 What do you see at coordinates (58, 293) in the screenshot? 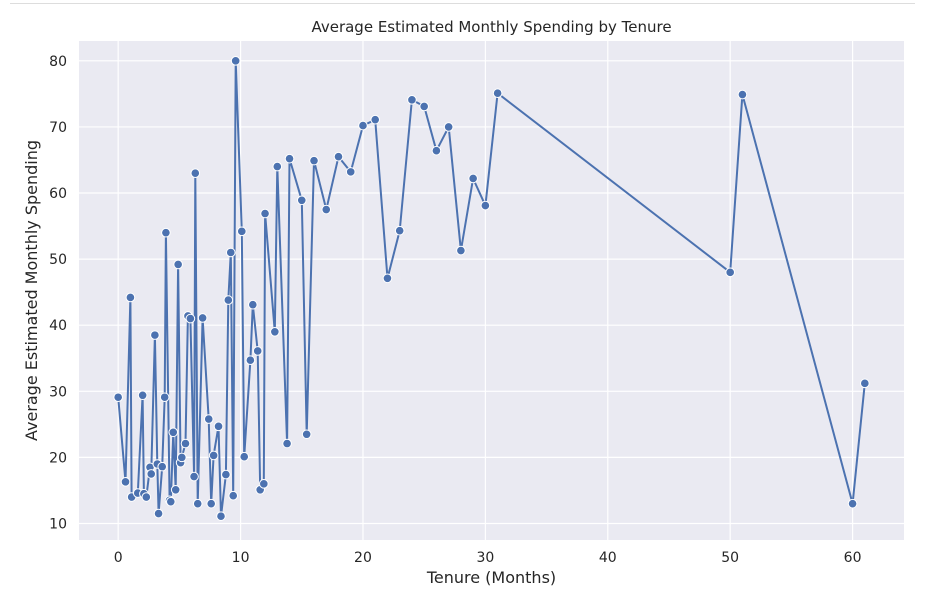
I see `y-axis-ticks: 10 20 30 40 50 60 70 80` at bounding box center [58, 293].